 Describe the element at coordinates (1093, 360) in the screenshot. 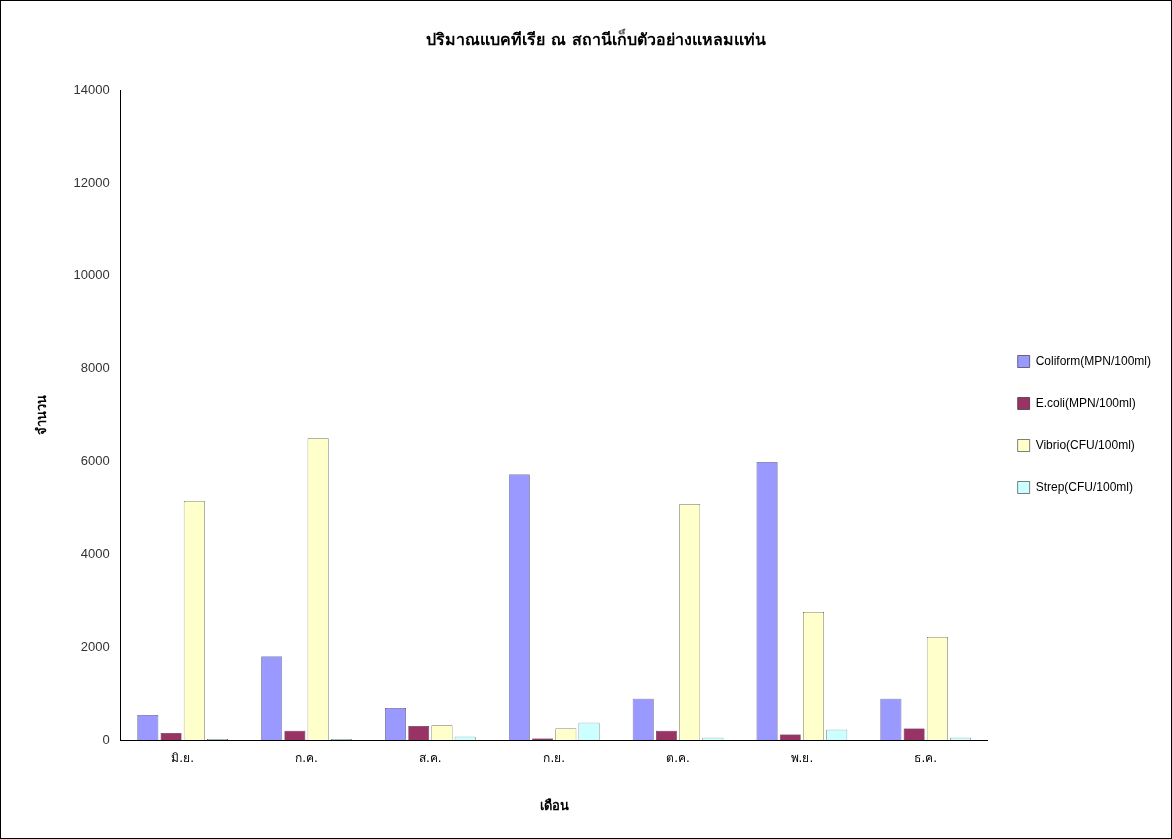

I see `legend-label: Coliform(MPN/100ml)` at that location.